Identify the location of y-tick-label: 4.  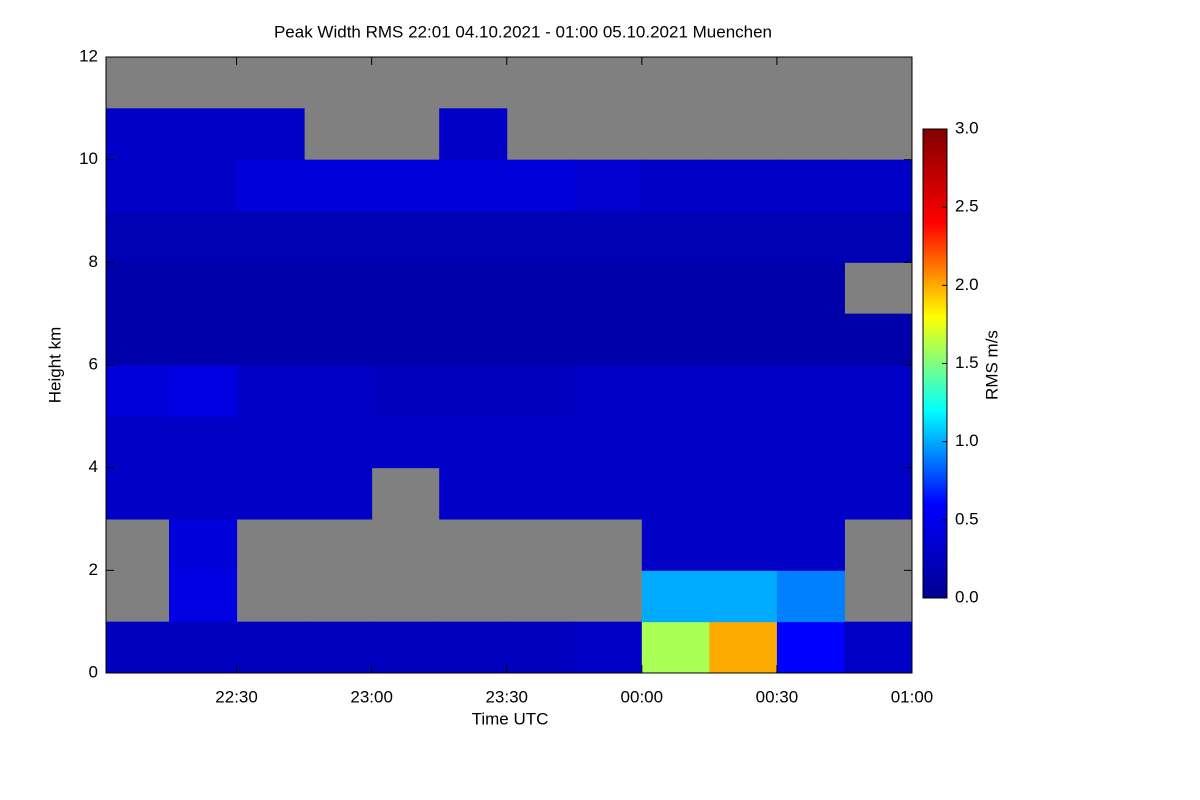
(93, 466).